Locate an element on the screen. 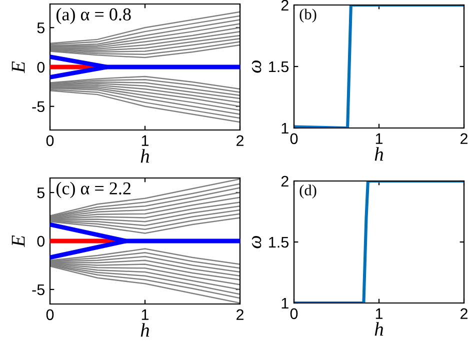 Image resolution: width=469 pixels, height=352 pixels. annotation: (a) α = 0.8 is located at coordinates (93, 16).